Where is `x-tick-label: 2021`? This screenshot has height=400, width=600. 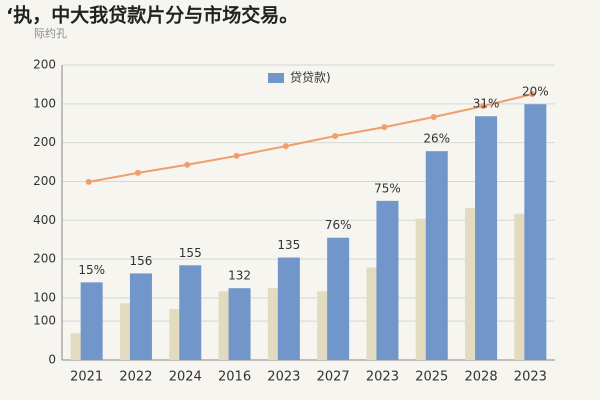 x-tick-label: 2021 is located at coordinates (86, 377).